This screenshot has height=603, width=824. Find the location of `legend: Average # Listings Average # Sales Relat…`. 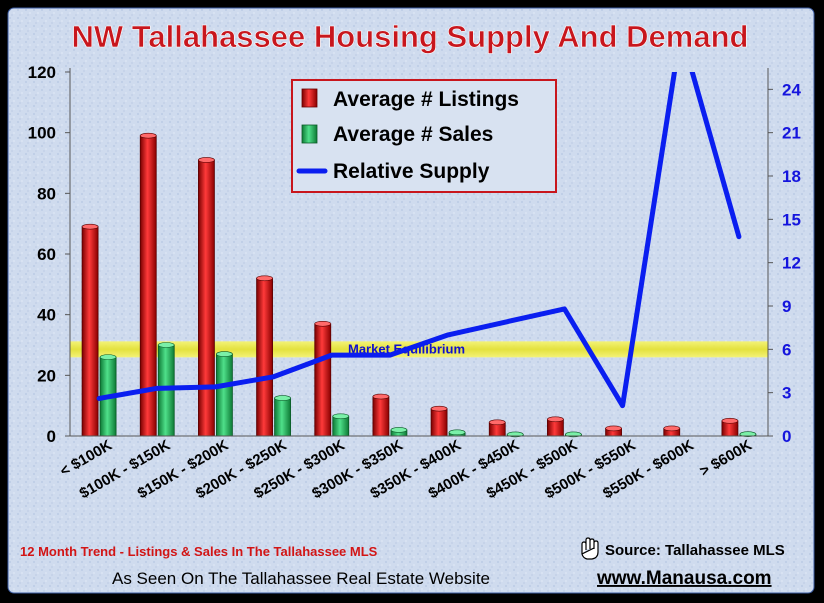

legend: Average # Listings Average # Sales Relat… is located at coordinates (424, 136).